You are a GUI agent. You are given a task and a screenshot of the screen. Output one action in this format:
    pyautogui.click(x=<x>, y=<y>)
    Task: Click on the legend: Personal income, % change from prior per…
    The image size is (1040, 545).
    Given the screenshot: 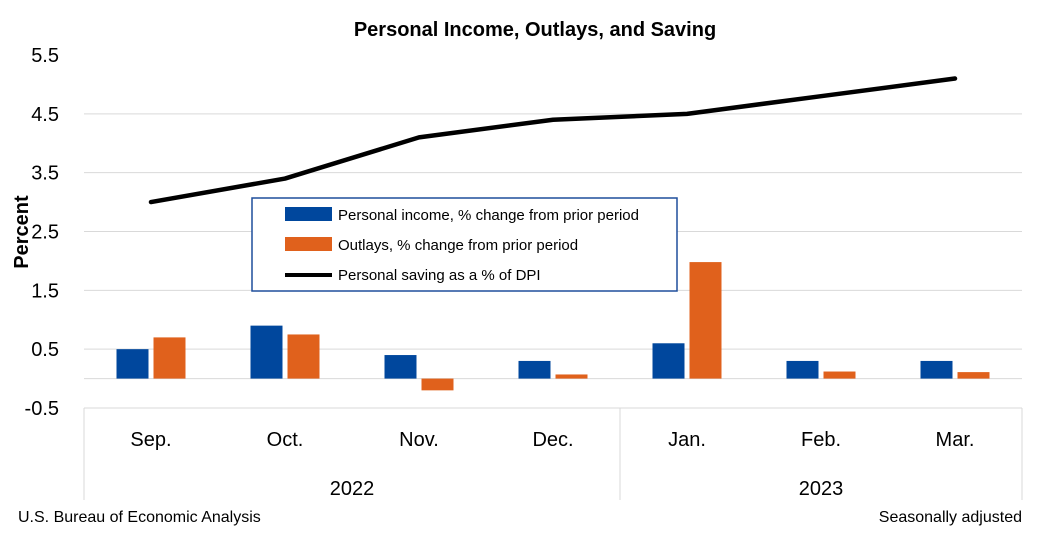 What is the action you would take?
    pyautogui.click(x=464, y=244)
    